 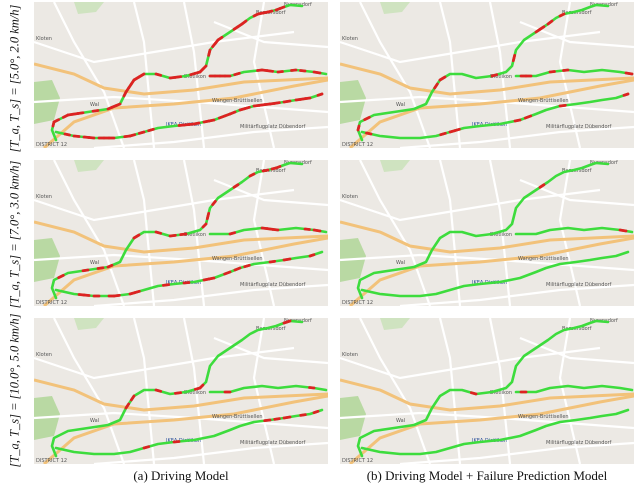 What do you see at coordinates (14, 78) in the screenshot?
I see `row-label-1: [T_a, T_s] = [5.0°, 2.0 km/h]` at bounding box center [14, 78].